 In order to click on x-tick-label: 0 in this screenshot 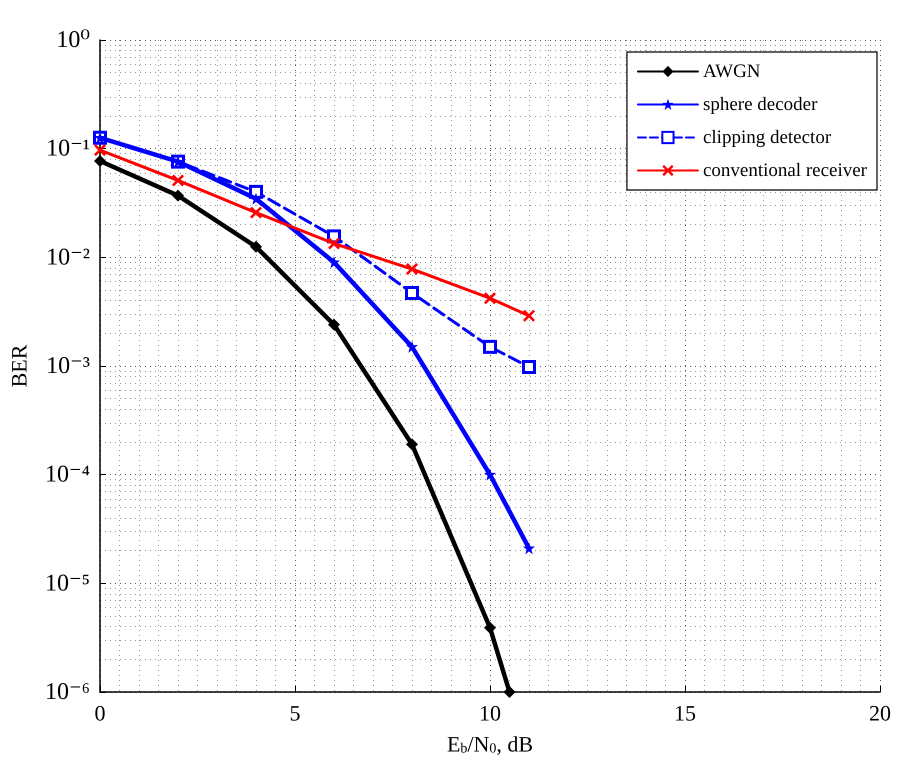, I will do `click(100, 713)`.